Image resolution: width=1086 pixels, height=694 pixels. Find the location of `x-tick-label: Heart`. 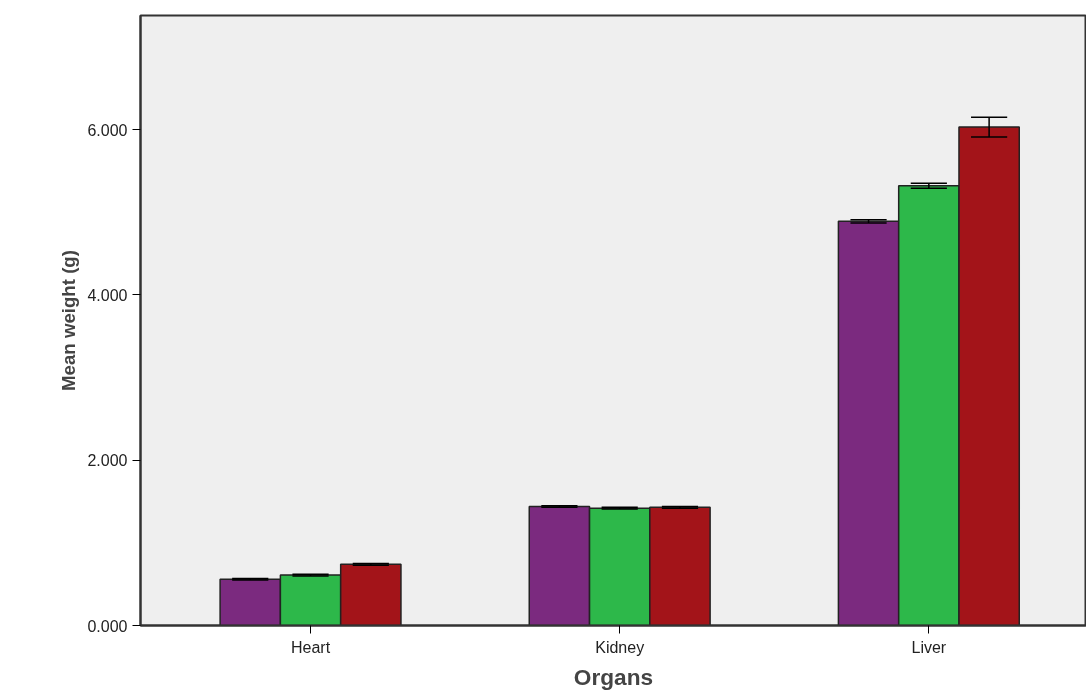

x-tick-label: Heart is located at coordinates (310, 647).